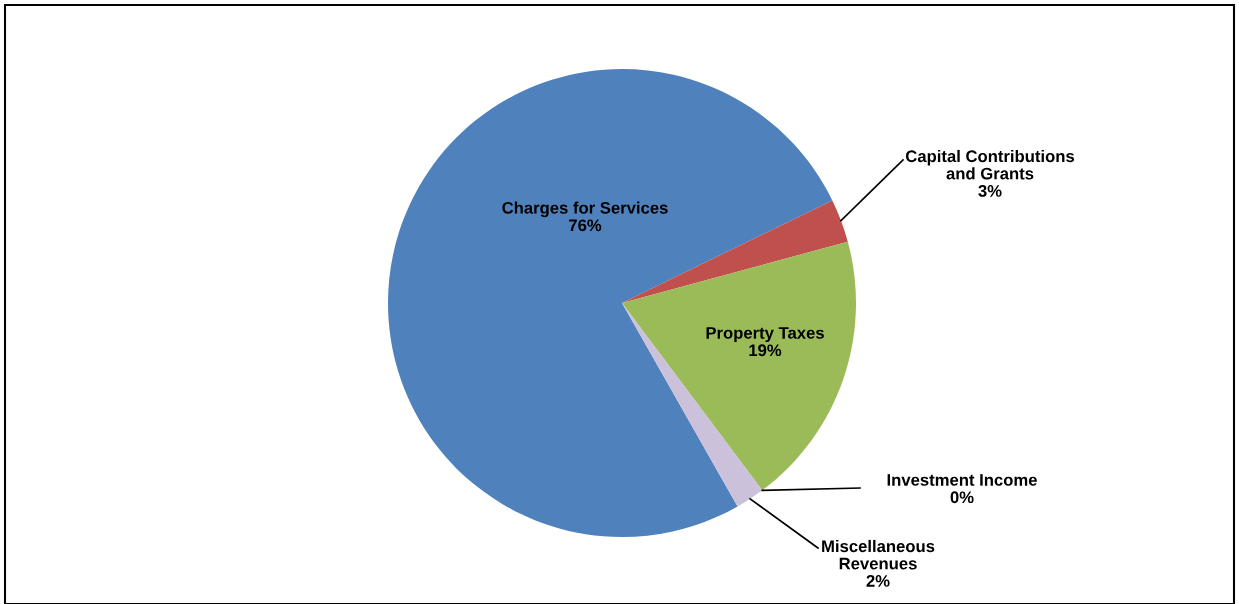  What do you see at coordinates (878, 554) in the screenshot?
I see `slice-label: Miscellaneous Revenues` at bounding box center [878, 554].